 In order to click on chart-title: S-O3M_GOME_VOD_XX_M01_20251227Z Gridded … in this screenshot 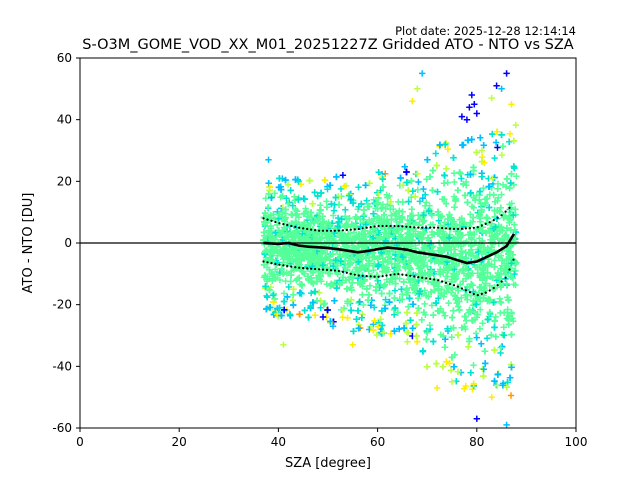, I will do `click(327, 45)`.